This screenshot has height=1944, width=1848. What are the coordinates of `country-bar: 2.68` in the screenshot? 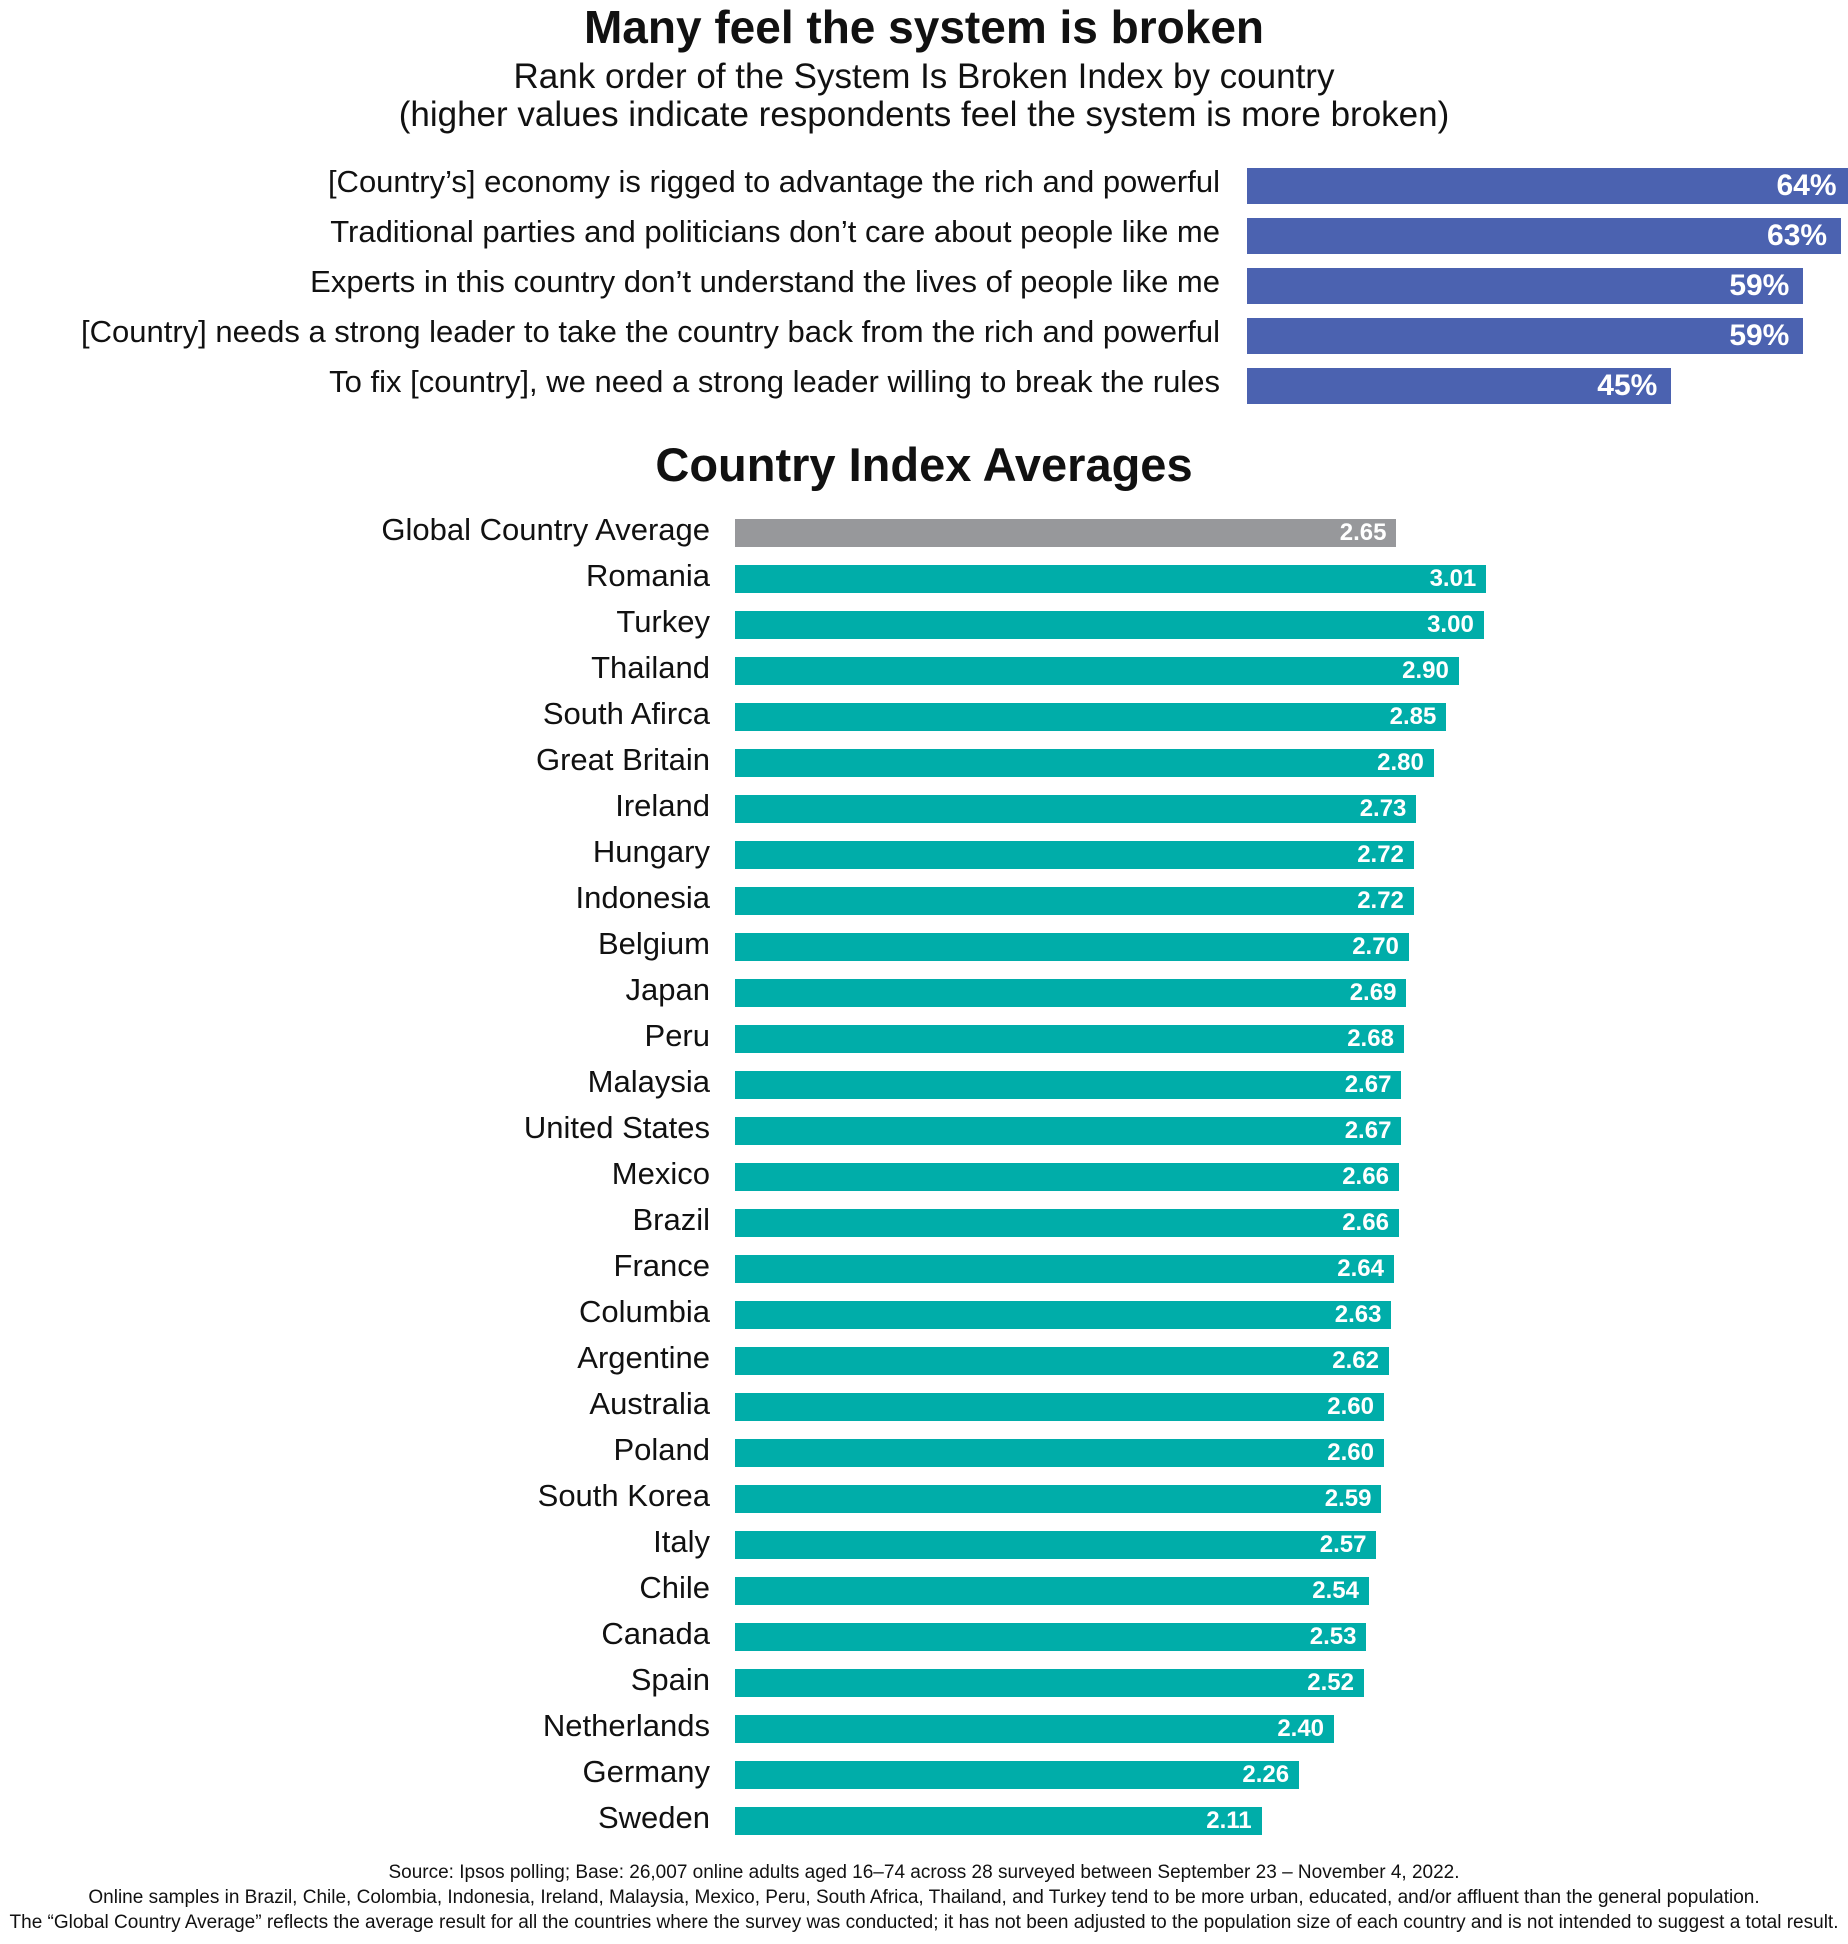 It's located at (1069, 1039).